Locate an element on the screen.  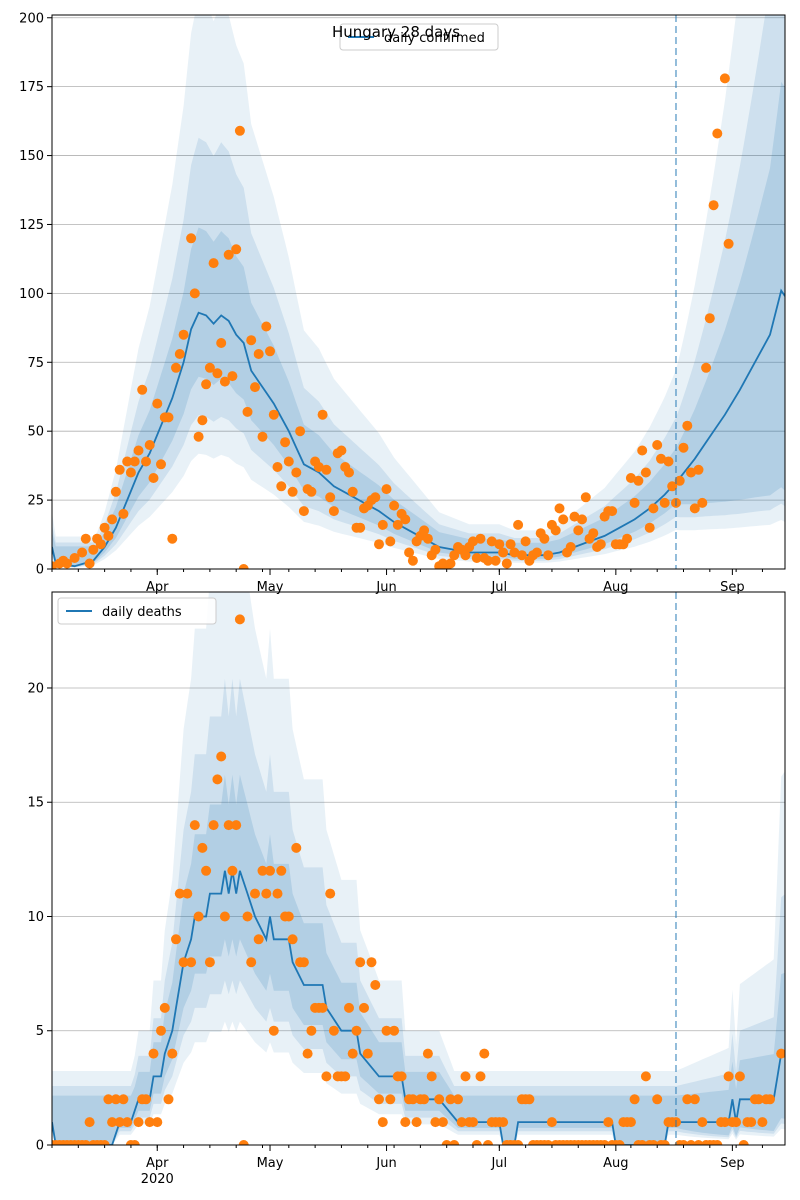
legend: daily confirmed is located at coordinates (419, 37).